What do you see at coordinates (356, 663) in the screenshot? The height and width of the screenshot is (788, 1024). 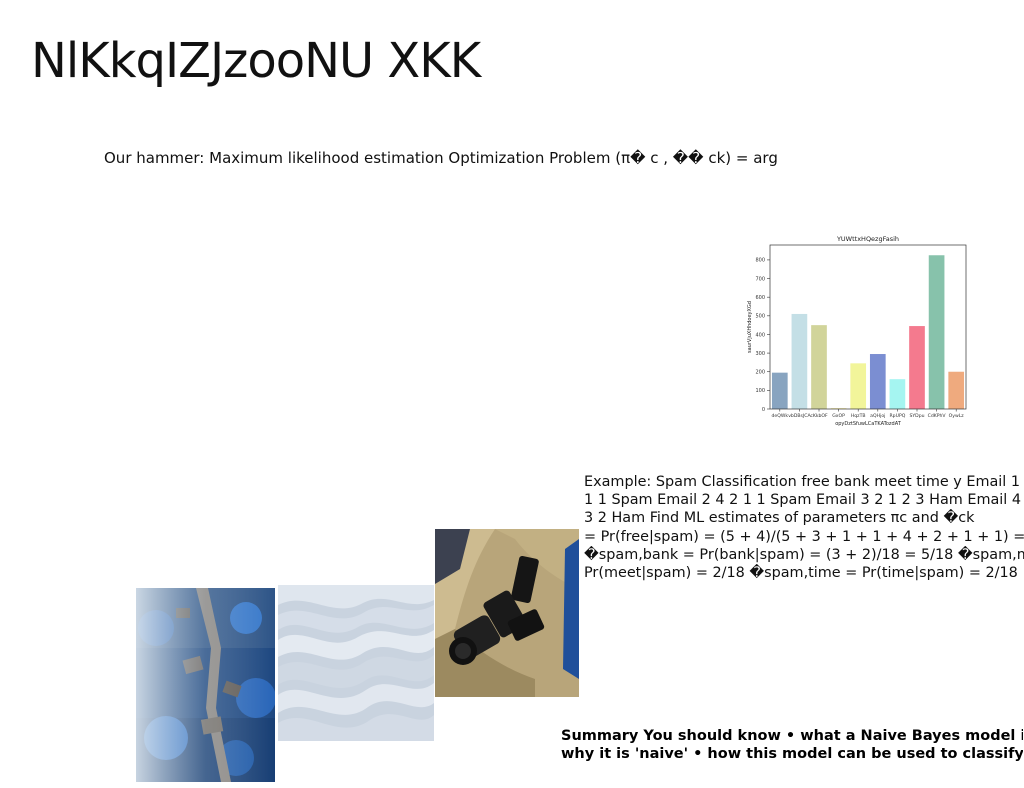 I see `abstract-waves-image` at bounding box center [356, 663].